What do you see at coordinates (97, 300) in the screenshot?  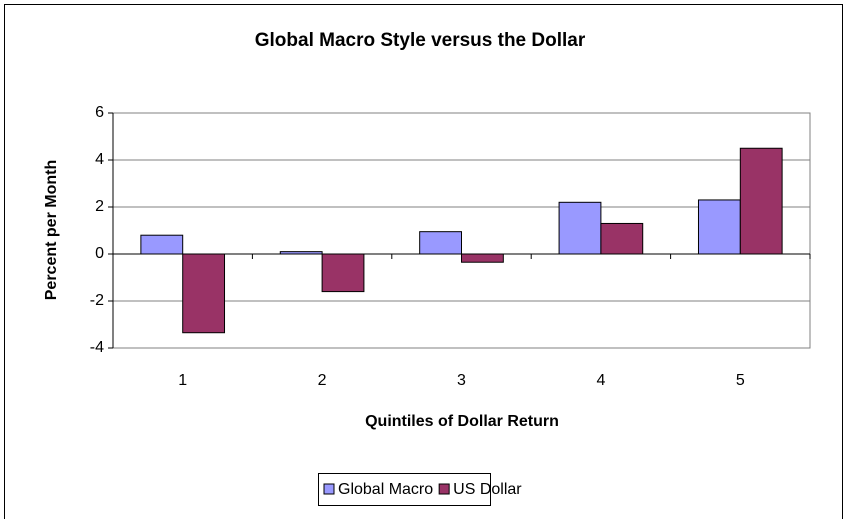 I see `y-tick-label: -2` at bounding box center [97, 300].